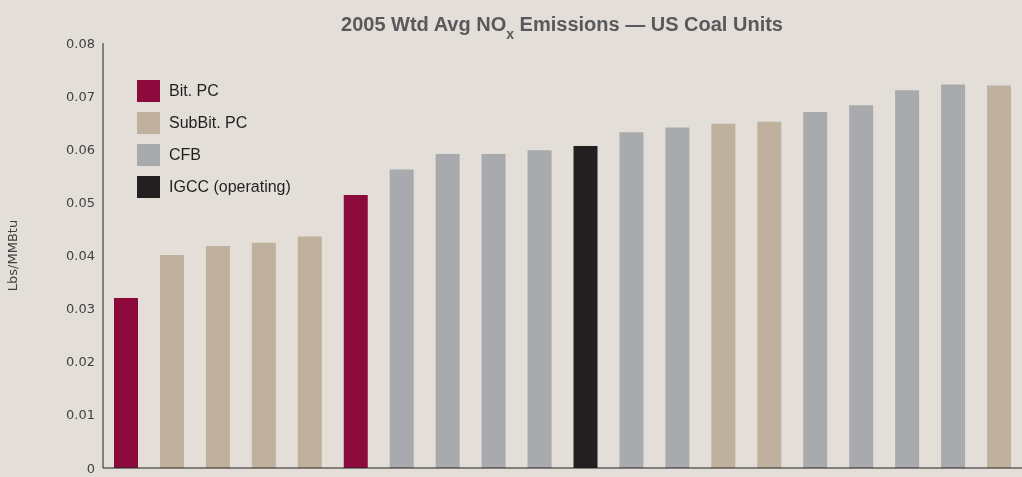 The width and height of the screenshot is (1022, 477). What do you see at coordinates (194, 91) in the screenshot?
I see `legend-label: Bit. PC` at bounding box center [194, 91].